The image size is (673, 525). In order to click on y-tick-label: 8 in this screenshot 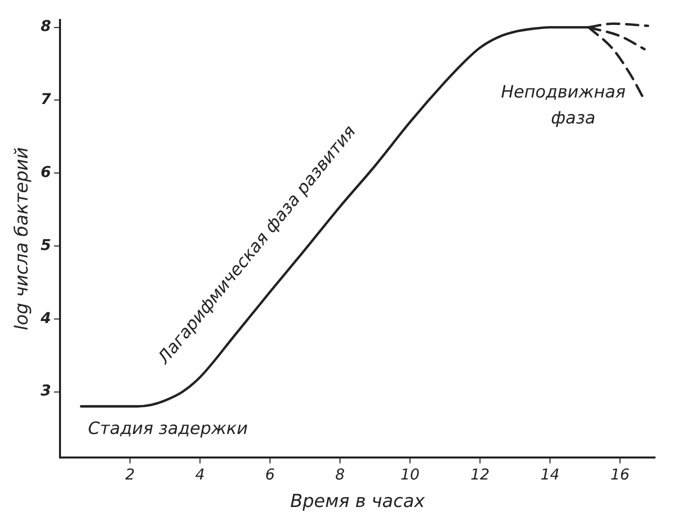, I will do `click(46, 26)`.